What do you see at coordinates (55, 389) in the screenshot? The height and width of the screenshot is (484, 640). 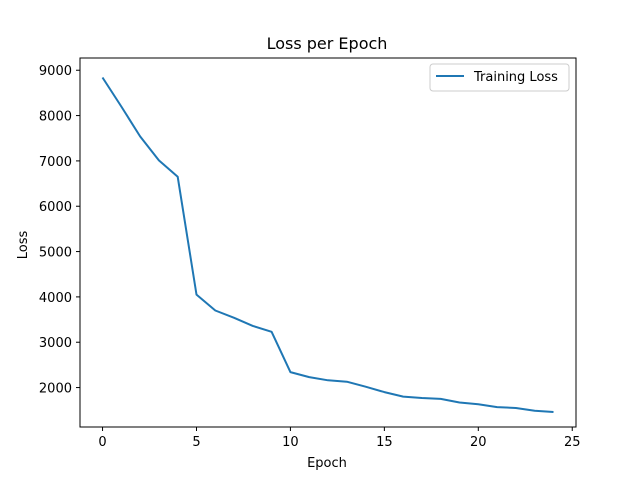 I see `y-tick-label: 2000` at bounding box center [55, 389].